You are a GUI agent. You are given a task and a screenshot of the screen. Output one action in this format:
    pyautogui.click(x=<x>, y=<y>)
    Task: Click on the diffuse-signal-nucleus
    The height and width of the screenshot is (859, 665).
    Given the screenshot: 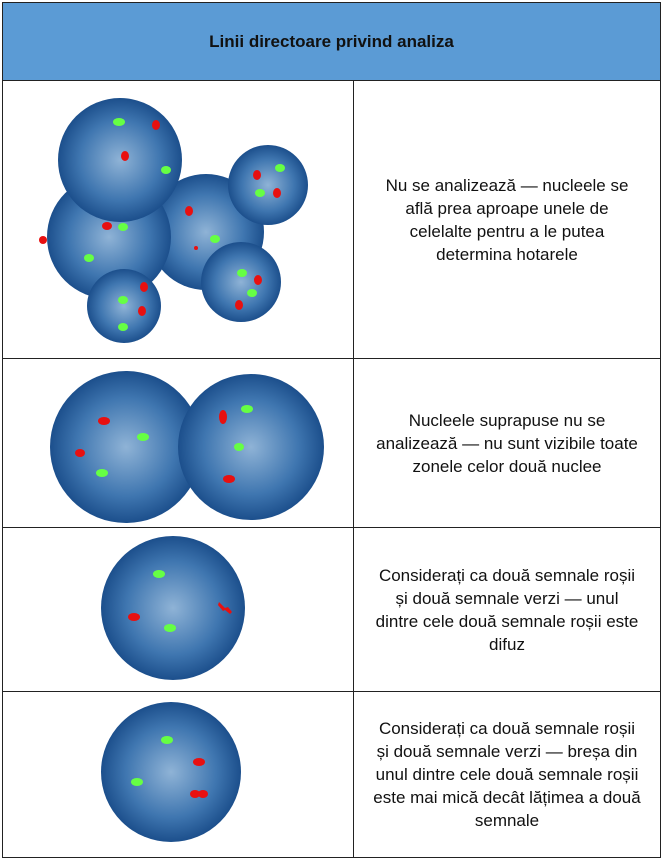 What is the action you would take?
    pyautogui.click(x=173, y=608)
    